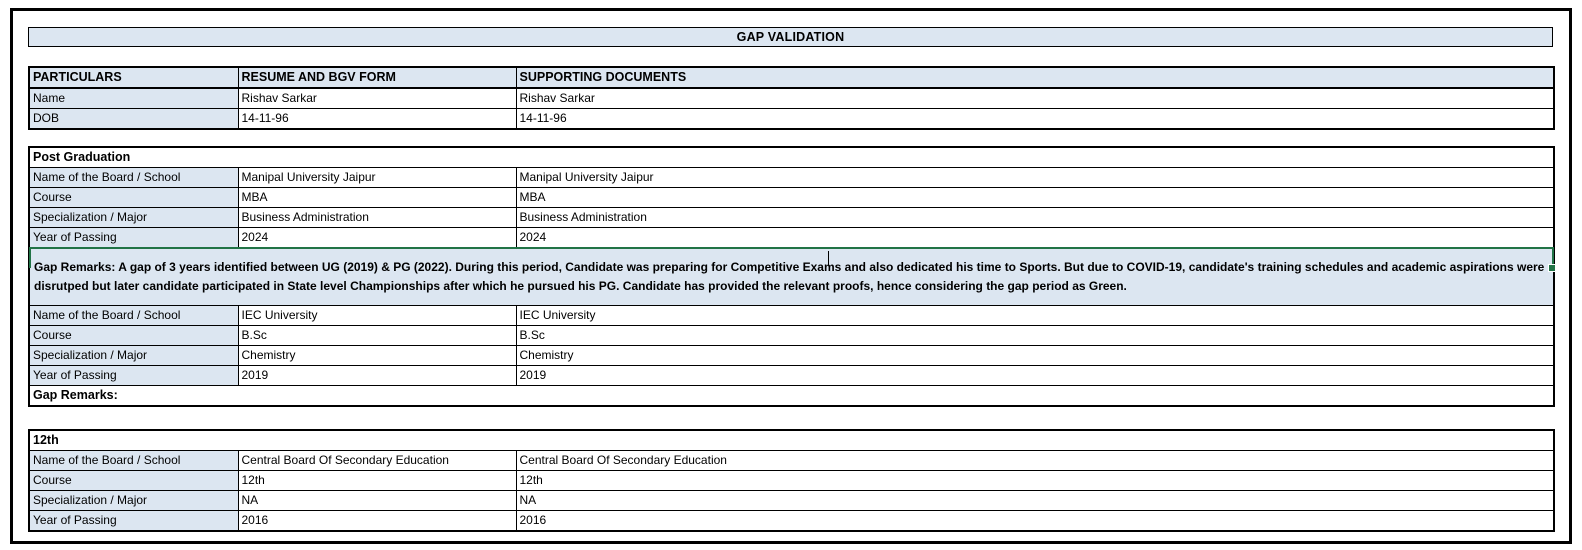  Describe the element at coordinates (377, 480) in the screenshot. I see `cell-12th-course-resume: 12th` at that location.